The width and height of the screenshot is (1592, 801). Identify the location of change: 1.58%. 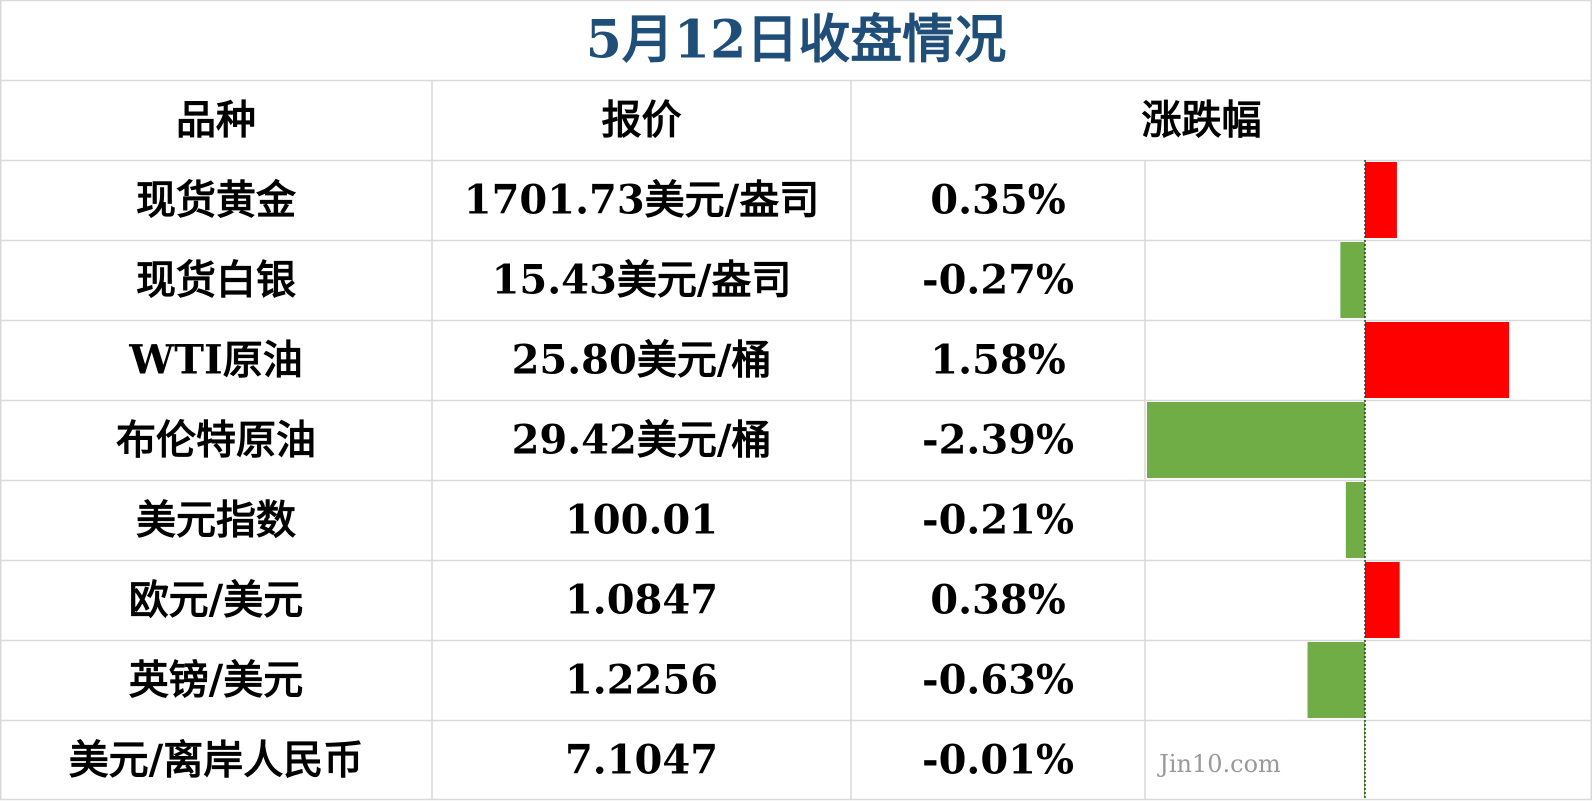
(997, 360).